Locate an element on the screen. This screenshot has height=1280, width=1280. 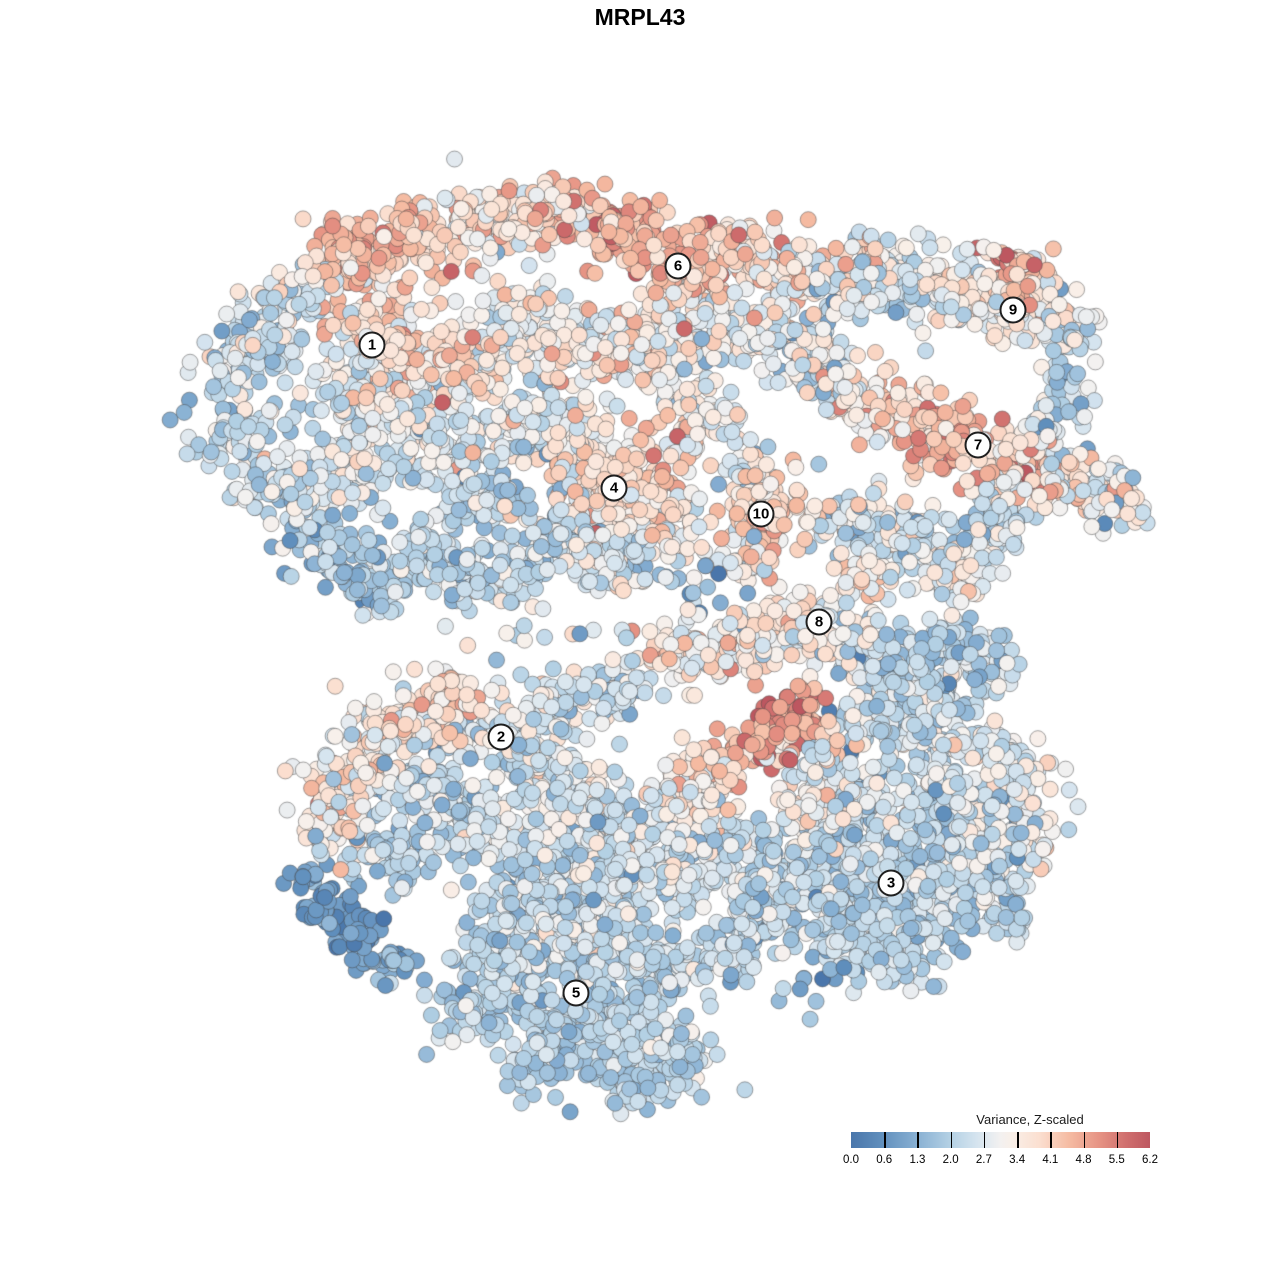
cluster-label-7: 7 is located at coordinates (978, 445).